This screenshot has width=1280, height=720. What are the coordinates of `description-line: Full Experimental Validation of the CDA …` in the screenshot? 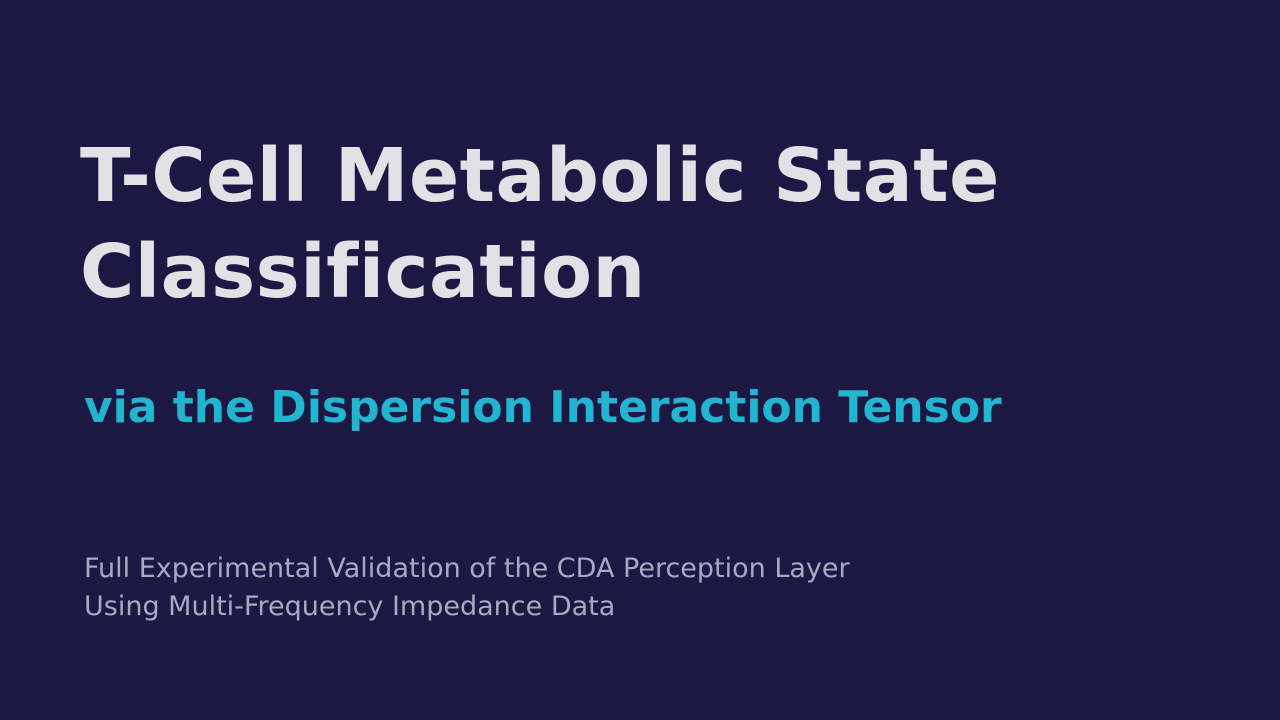 It's located at (467, 568).